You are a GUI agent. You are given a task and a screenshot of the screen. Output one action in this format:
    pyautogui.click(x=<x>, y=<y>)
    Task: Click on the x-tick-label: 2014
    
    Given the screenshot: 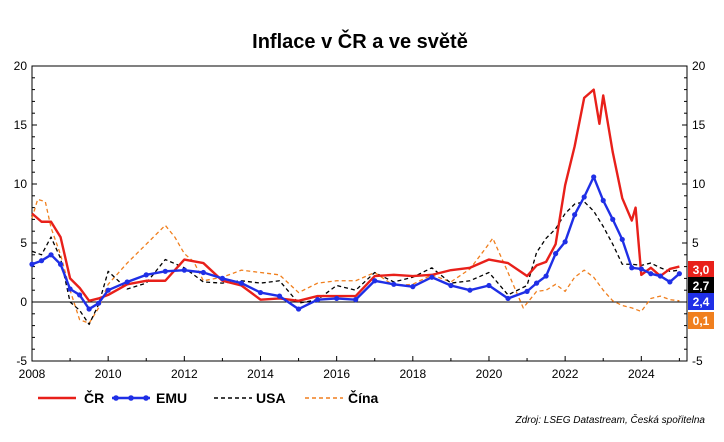 What is the action you would take?
    pyautogui.click(x=260, y=374)
    